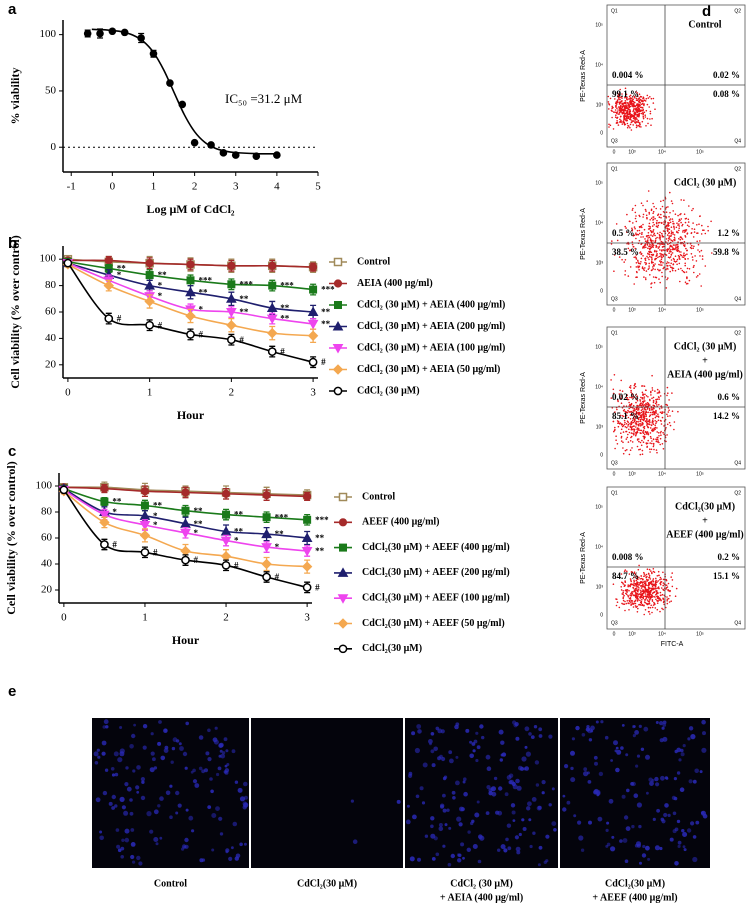 The width and height of the screenshot is (756, 909). What do you see at coordinates (282, 352) in the screenshot?
I see `significance-label: #` at bounding box center [282, 352].